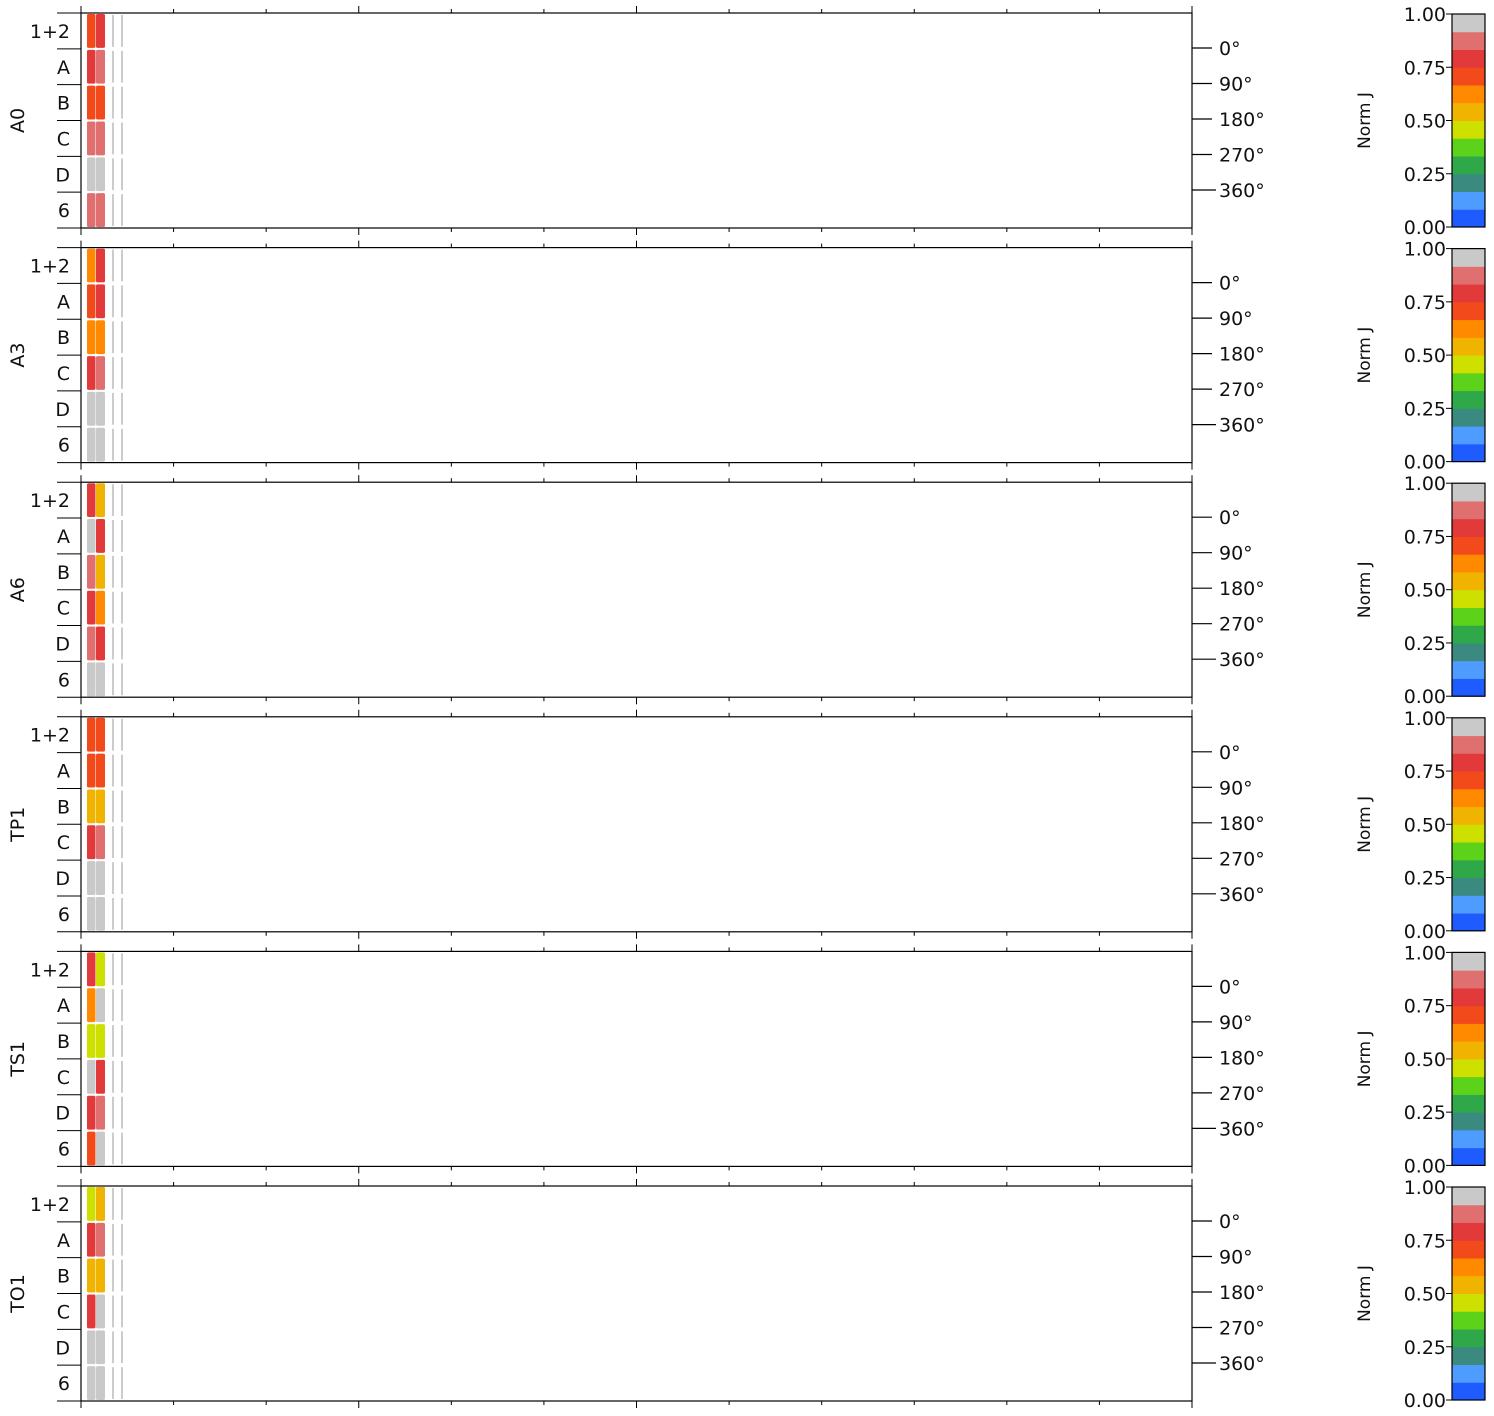 This screenshot has width=1494, height=1416. Describe the element at coordinates (1242, 895) in the screenshot. I see `angle-label: 360°` at that location.